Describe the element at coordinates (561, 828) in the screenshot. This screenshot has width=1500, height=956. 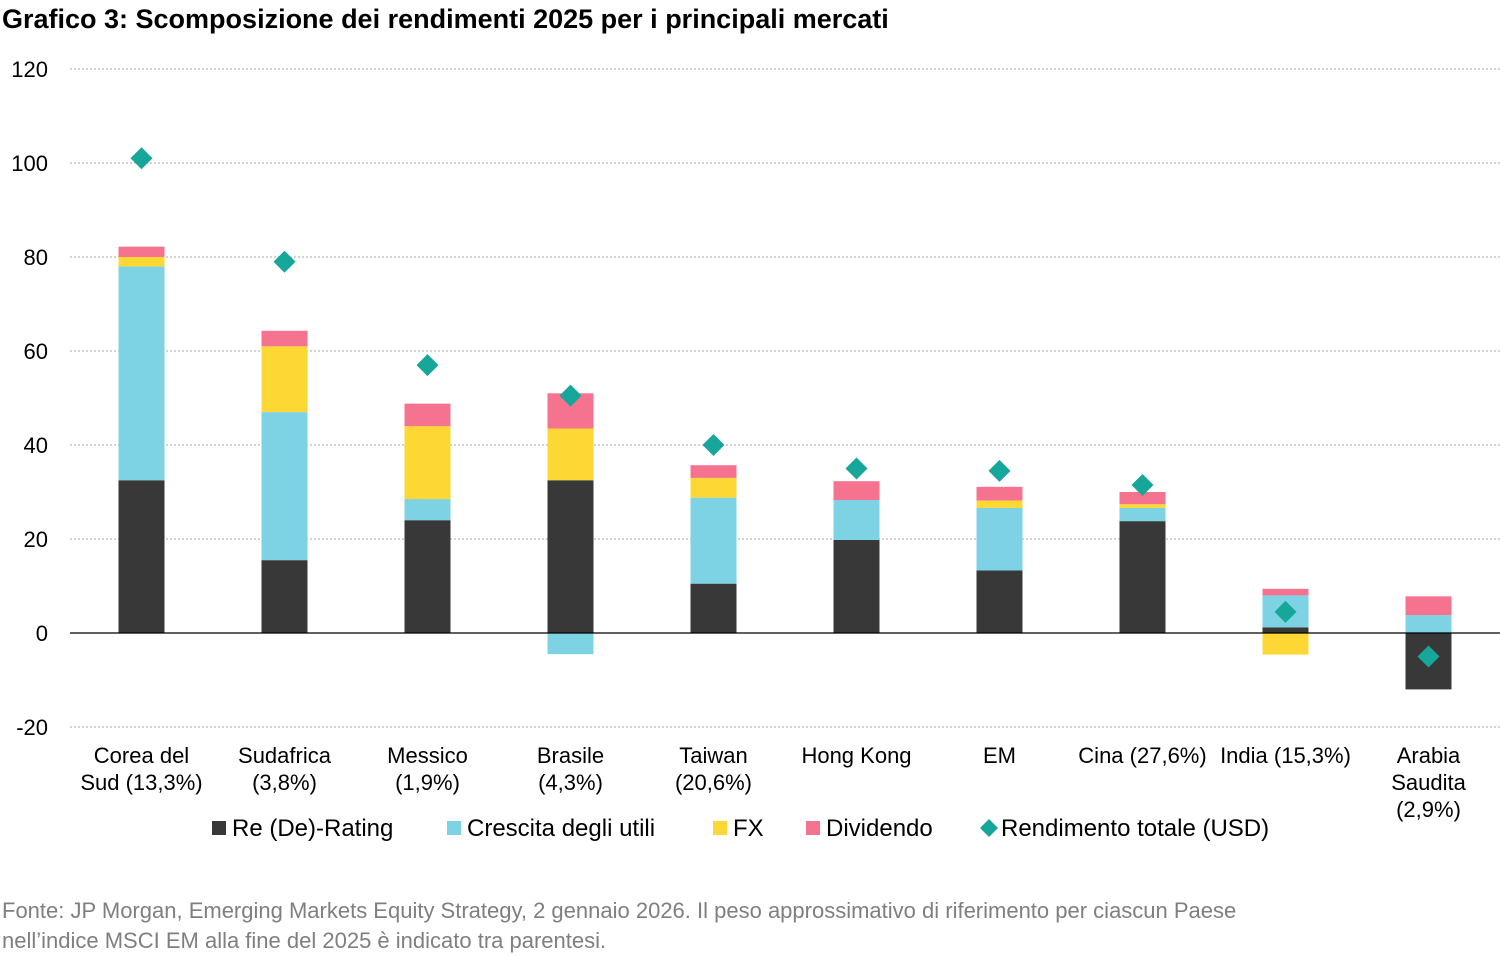
I see `legend-label: Crescita degli utili` at that location.